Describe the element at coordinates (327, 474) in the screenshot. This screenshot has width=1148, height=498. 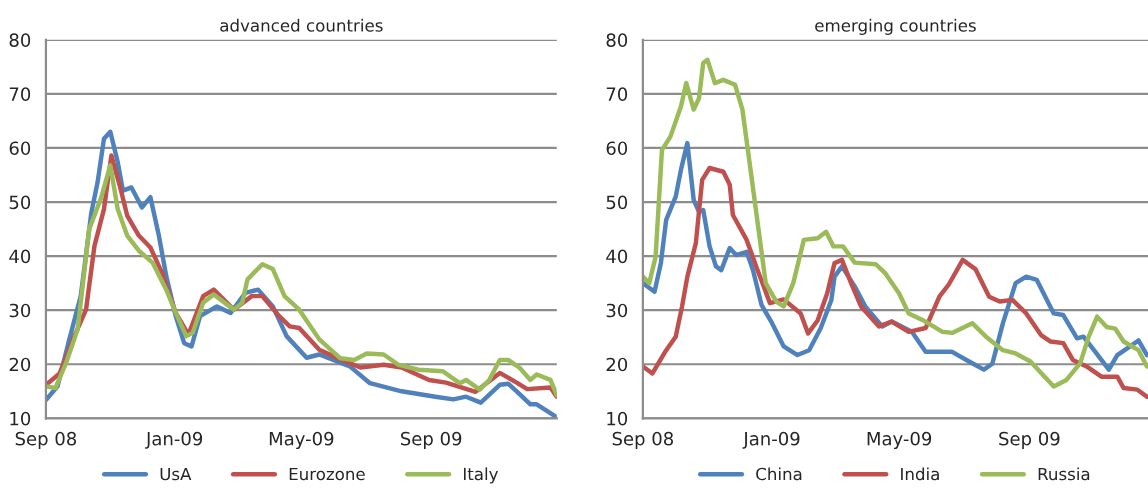
I see `legend-label: Eurozone` at that location.